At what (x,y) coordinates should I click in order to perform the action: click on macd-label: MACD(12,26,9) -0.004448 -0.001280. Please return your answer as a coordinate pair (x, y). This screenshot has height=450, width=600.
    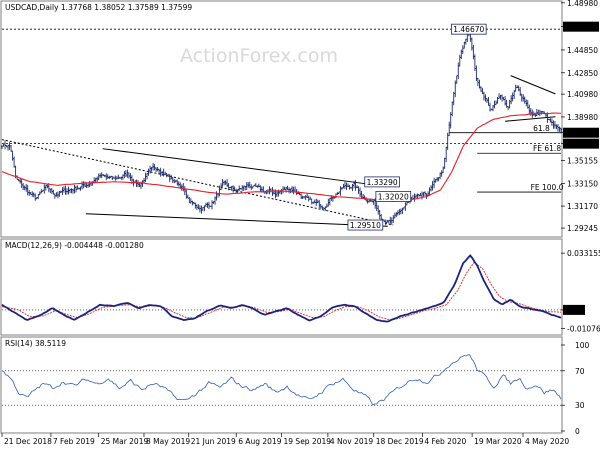
    Looking at the image, I should click on (74, 245).